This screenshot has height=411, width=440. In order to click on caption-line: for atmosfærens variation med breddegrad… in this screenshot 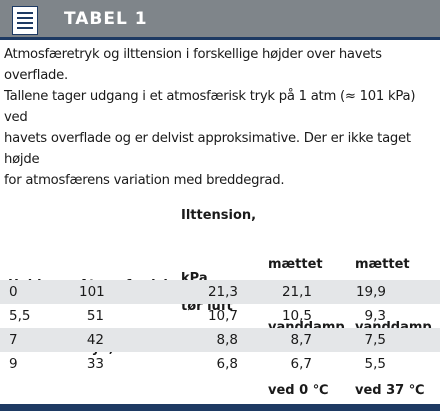, I will do `click(144, 180)`.